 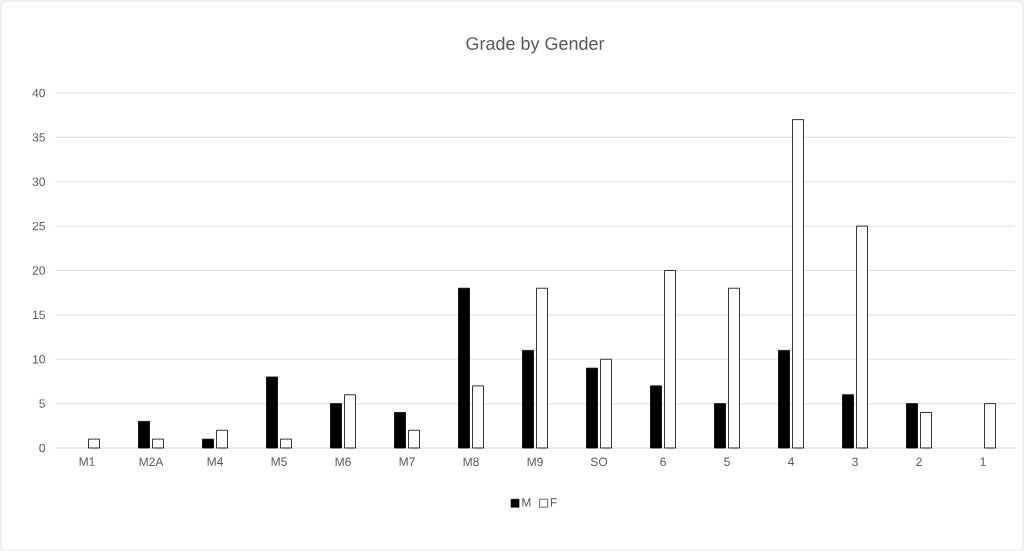 I want to click on x-tick-label: M5, so click(x=279, y=461).